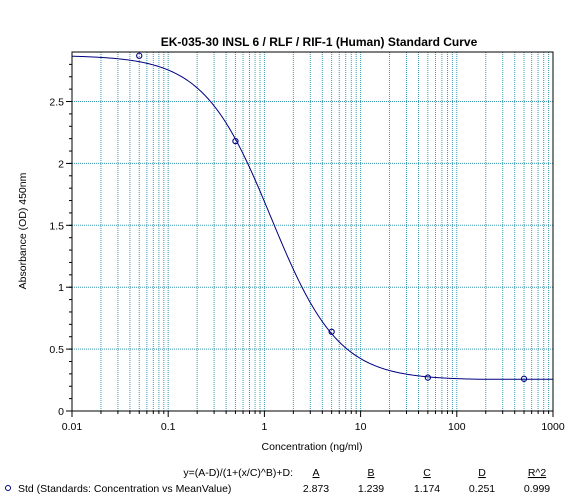 The height and width of the screenshot is (501, 585). What do you see at coordinates (56, 103) in the screenshot?
I see `y-tick-label: 2.5` at bounding box center [56, 103].